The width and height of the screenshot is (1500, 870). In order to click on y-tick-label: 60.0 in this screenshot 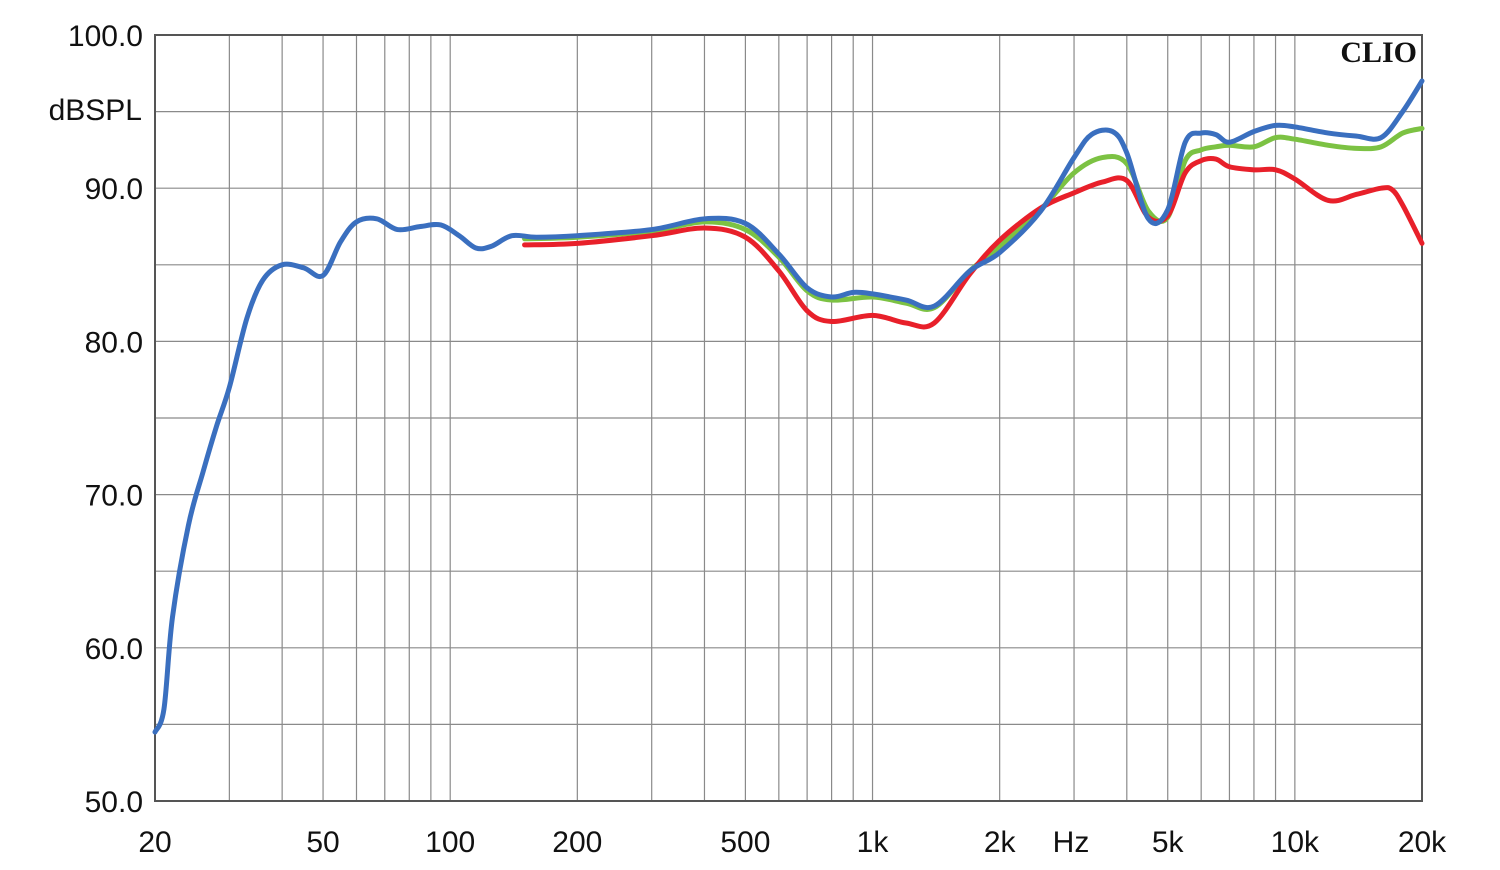, I will do `click(114, 649)`.